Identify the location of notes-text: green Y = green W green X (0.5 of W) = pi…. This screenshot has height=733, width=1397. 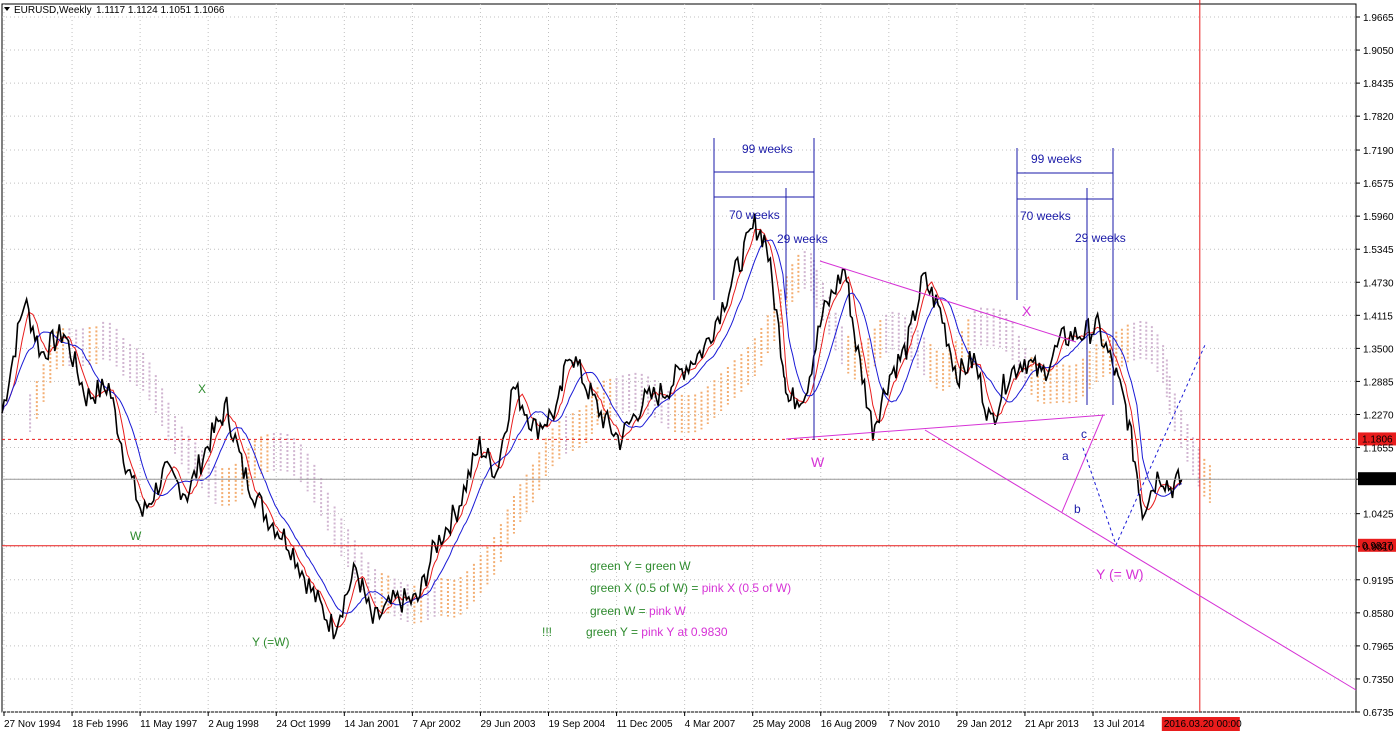
(666, 599).